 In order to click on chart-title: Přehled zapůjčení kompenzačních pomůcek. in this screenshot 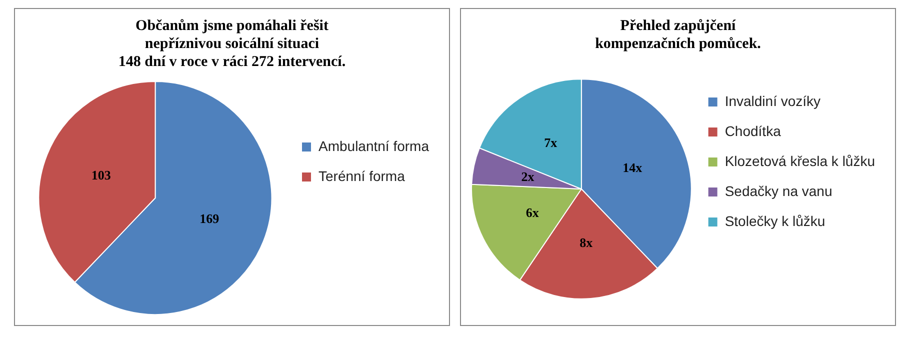, I will do `click(678, 35)`.